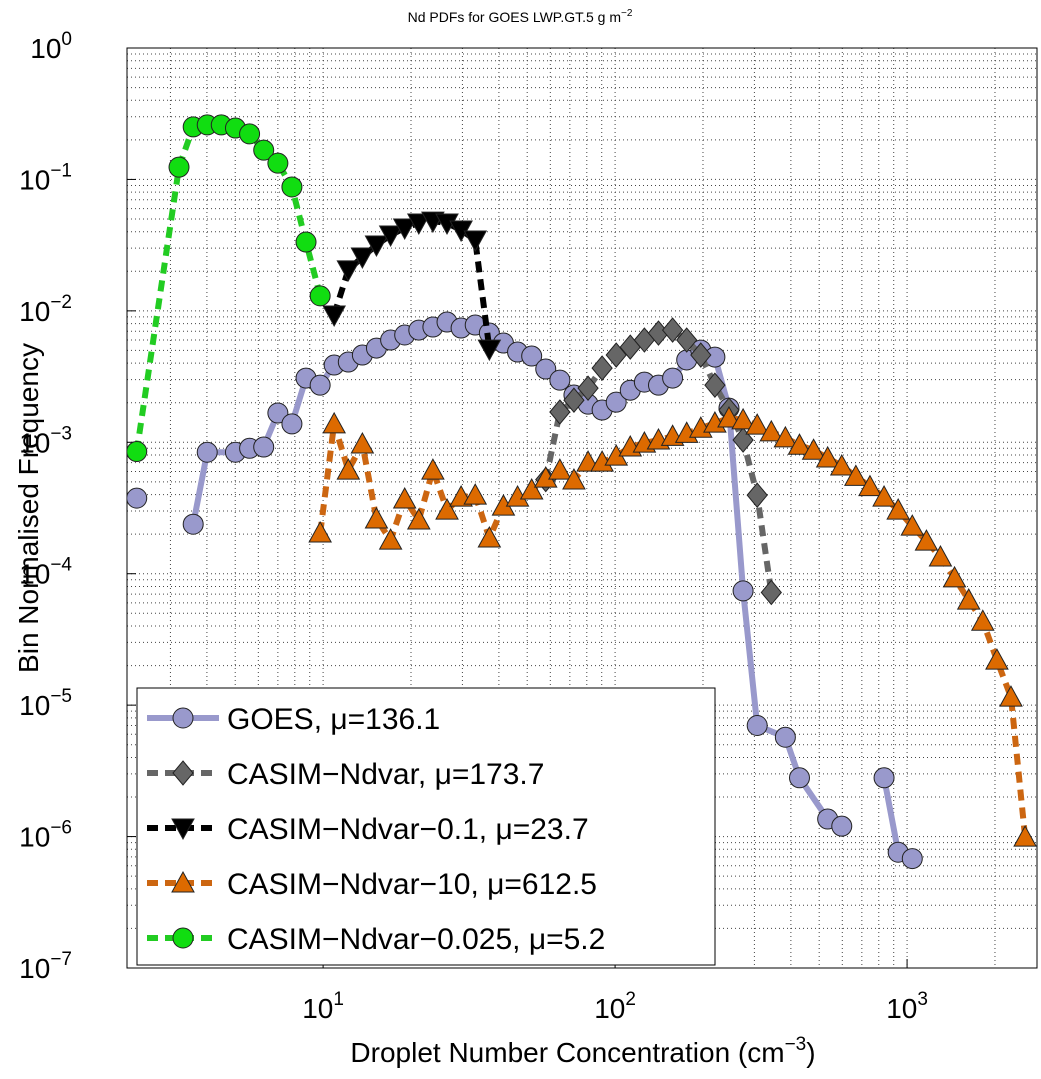  What do you see at coordinates (408, 829) in the screenshot?
I see `legend-label: CASIM−Ndvar−0.1, μ=23.7` at bounding box center [408, 829].